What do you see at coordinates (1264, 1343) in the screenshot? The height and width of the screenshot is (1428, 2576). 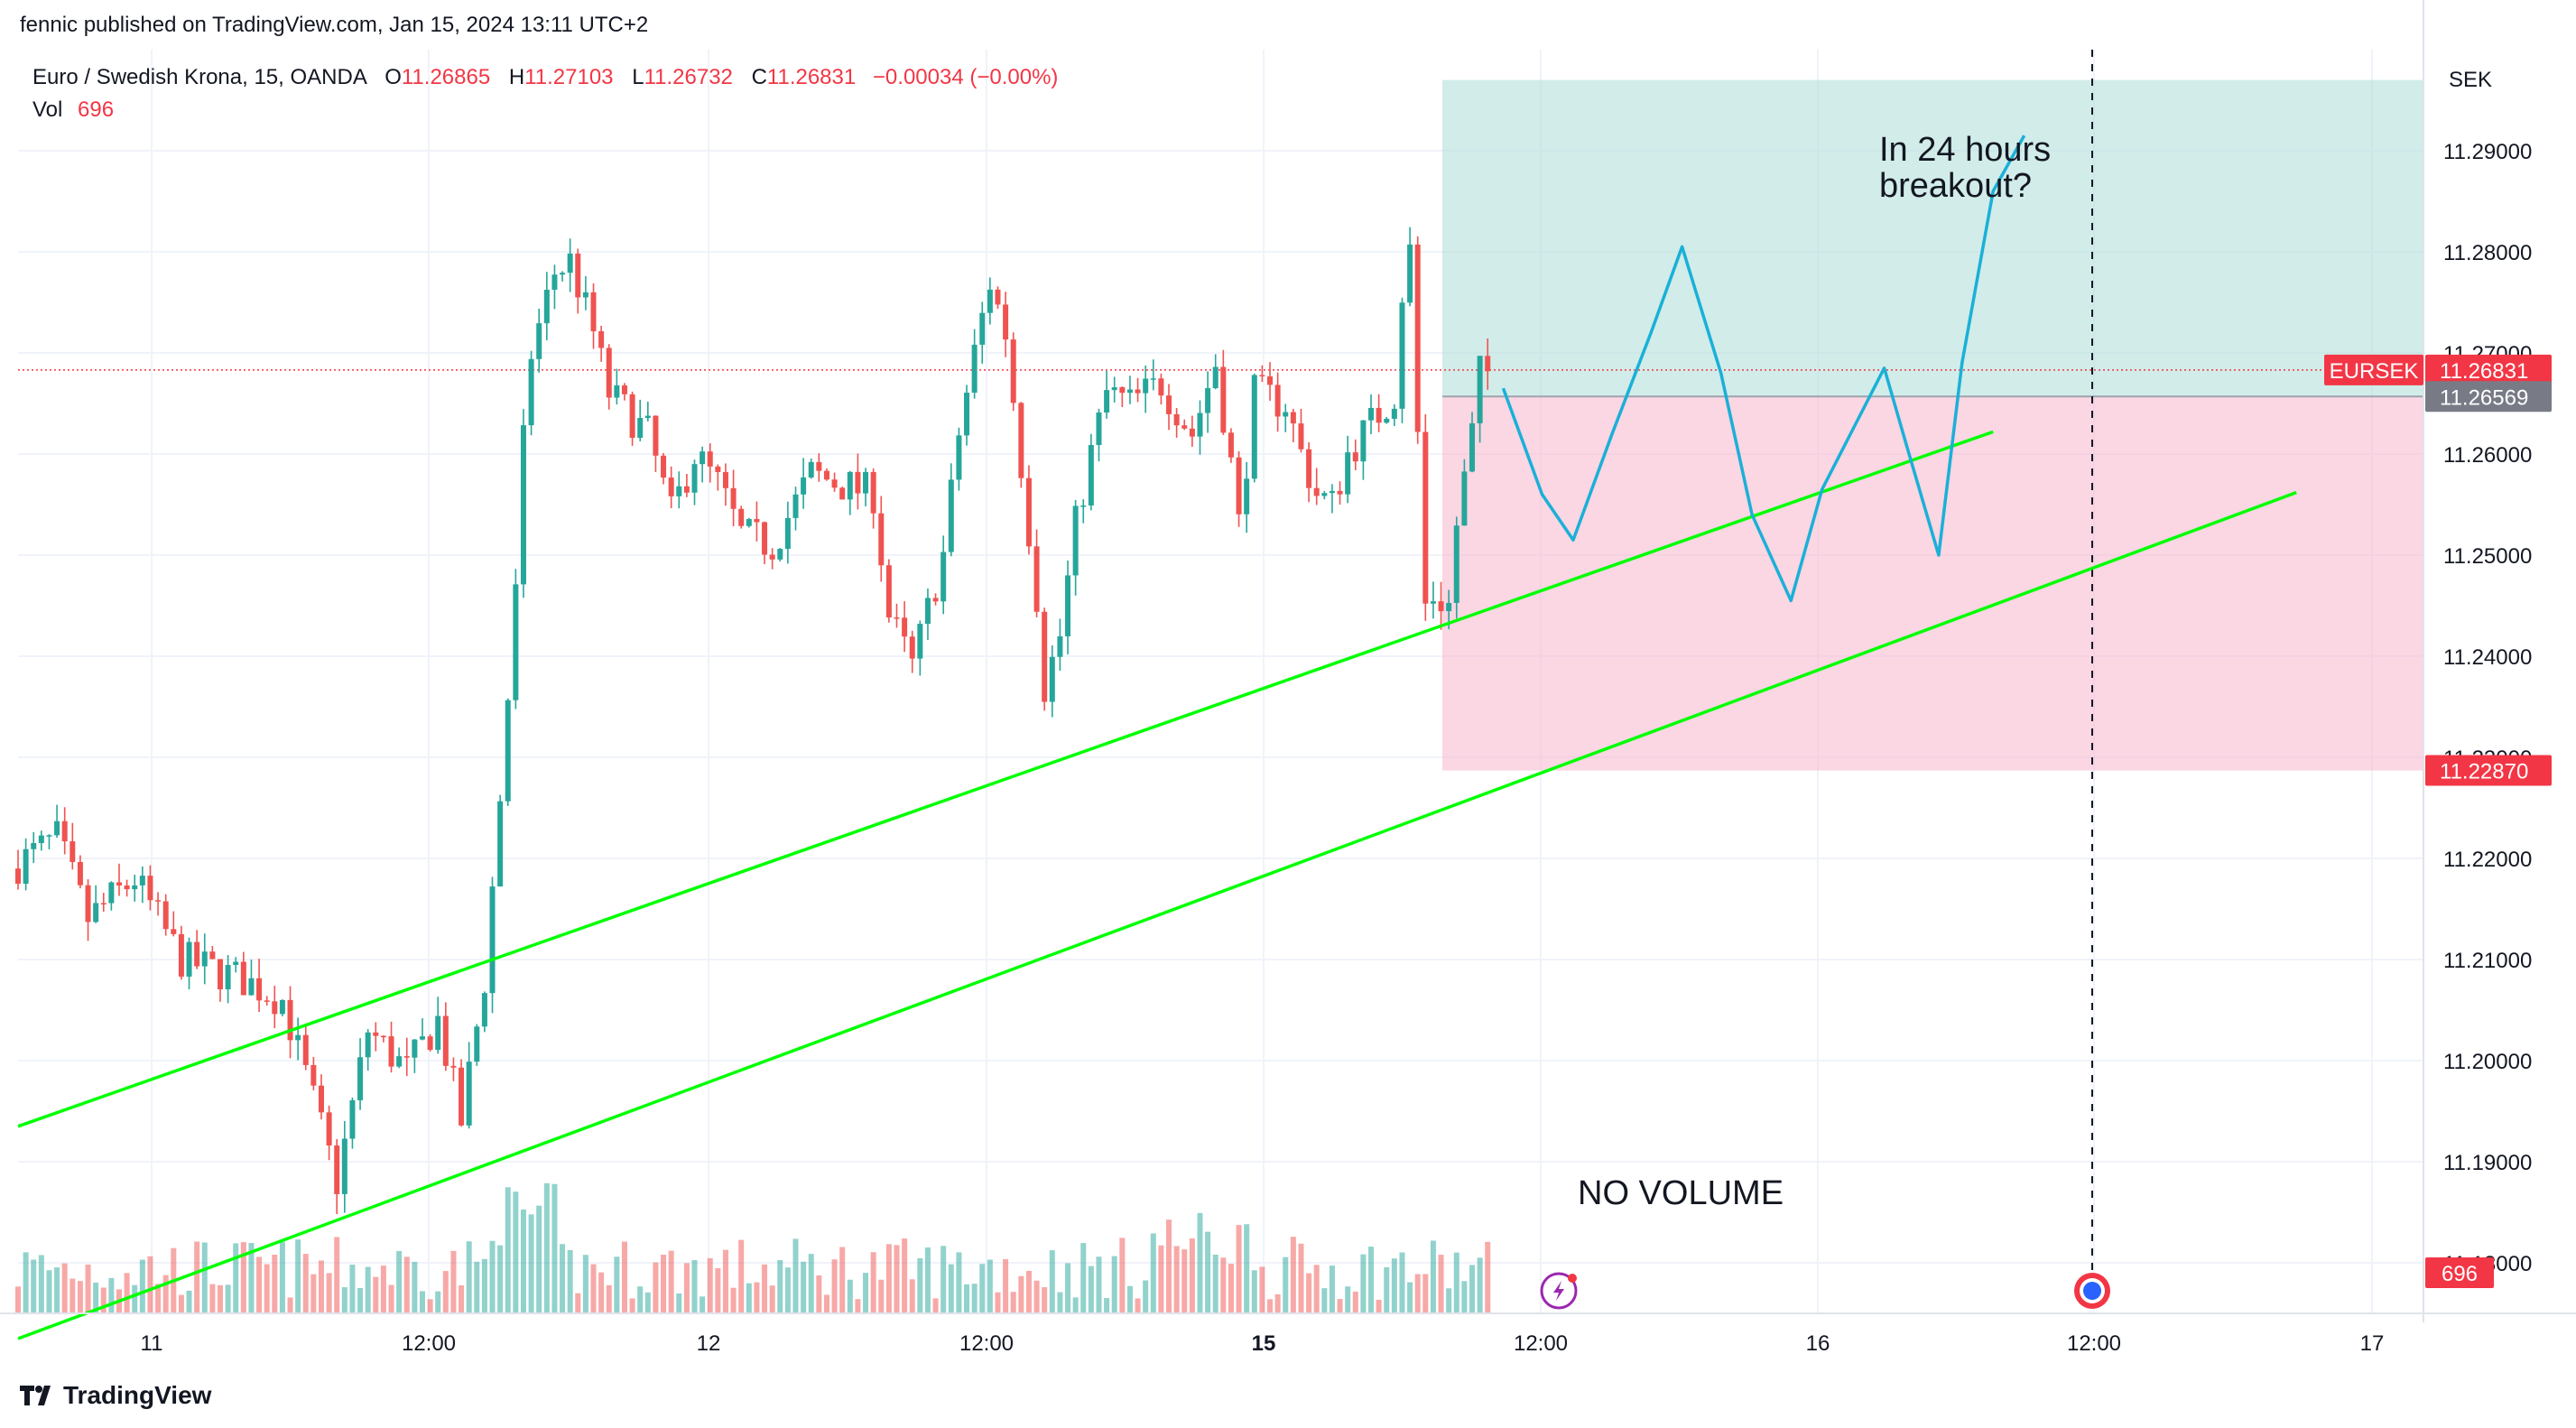 I see `x-tick-label: 15` at bounding box center [1264, 1343].